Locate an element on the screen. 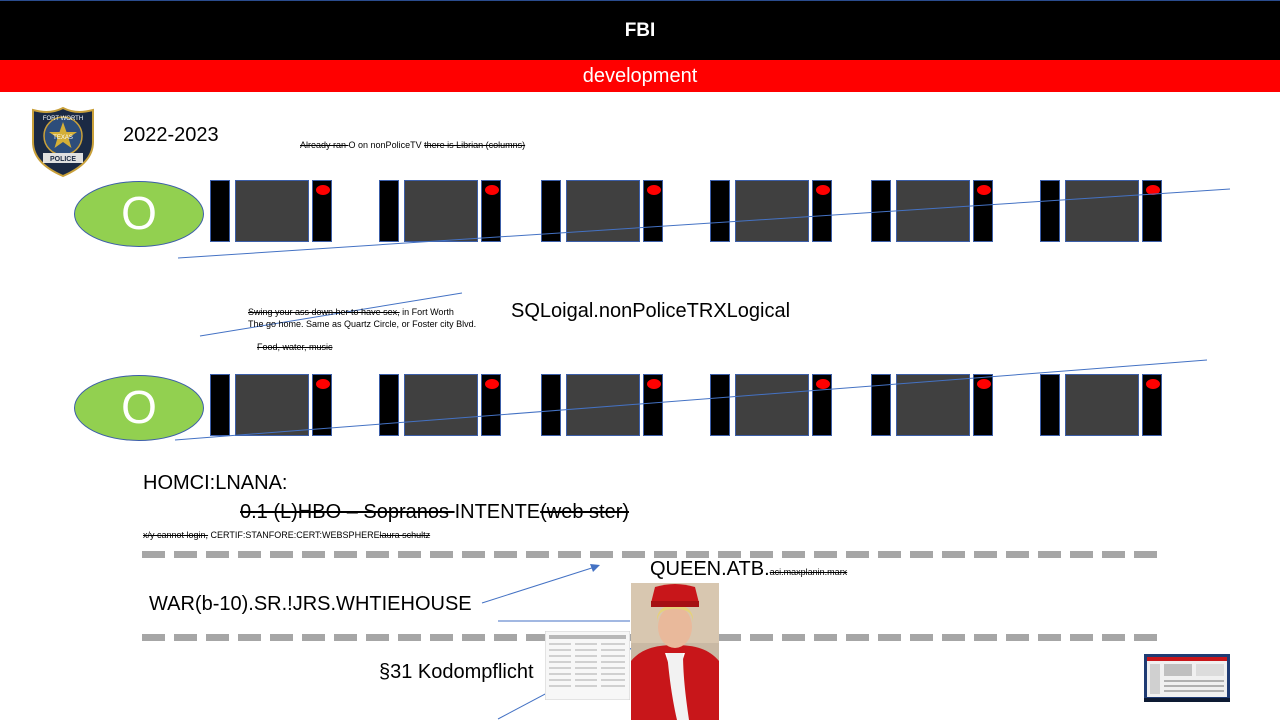 This screenshot has width=1280, height=720. sql-label: SQLoigal.nonPoliceTRXLogical is located at coordinates (651, 311).